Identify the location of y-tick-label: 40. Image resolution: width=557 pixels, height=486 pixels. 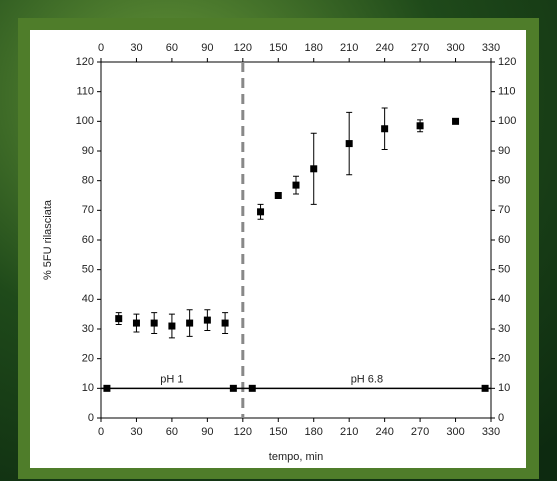
(88, 299).